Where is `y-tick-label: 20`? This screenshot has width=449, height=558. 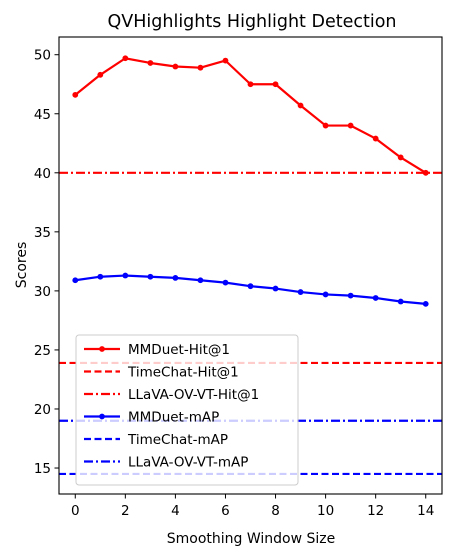
y-tick-label: 20 is located at coordinates (42, 410).